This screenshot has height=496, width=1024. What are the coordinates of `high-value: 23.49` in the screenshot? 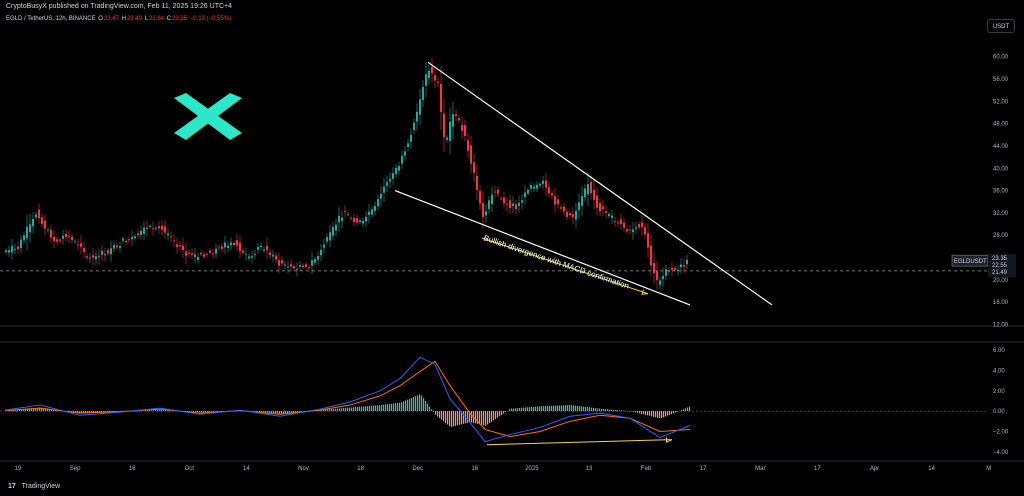 It's located at (134, 19).